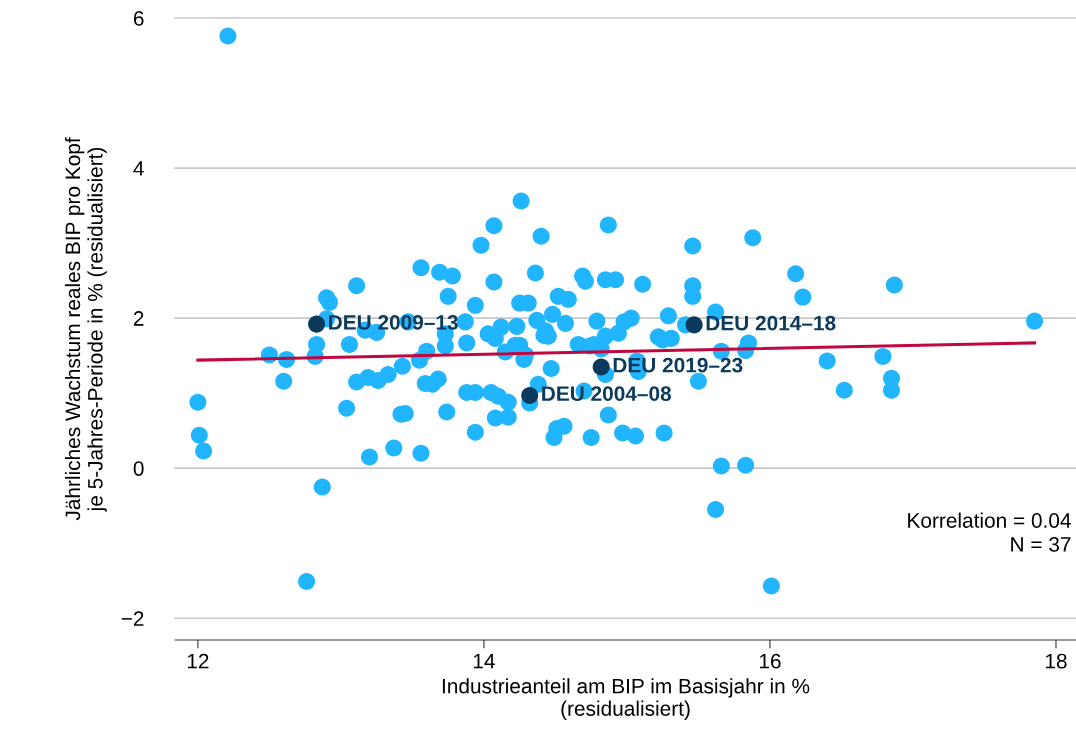 This screenshot has height=751, width=1076. I want to click on y-tick-label: 4, so click(138, 168).